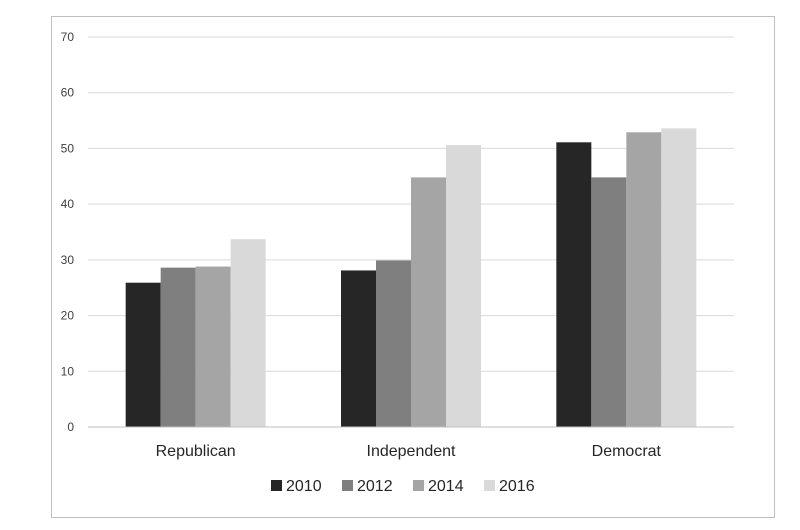  Describe the element at coordinates (178, 347) in the screenshot. I see `bar-republican-2012` at that location.